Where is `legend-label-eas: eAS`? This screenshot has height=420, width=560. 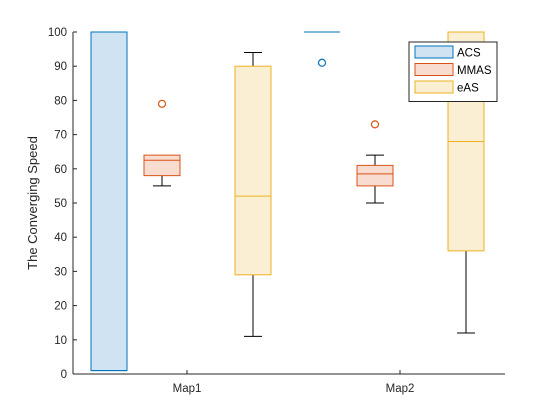 legend-label-eas: eAS is located at coordinates (468, 89).